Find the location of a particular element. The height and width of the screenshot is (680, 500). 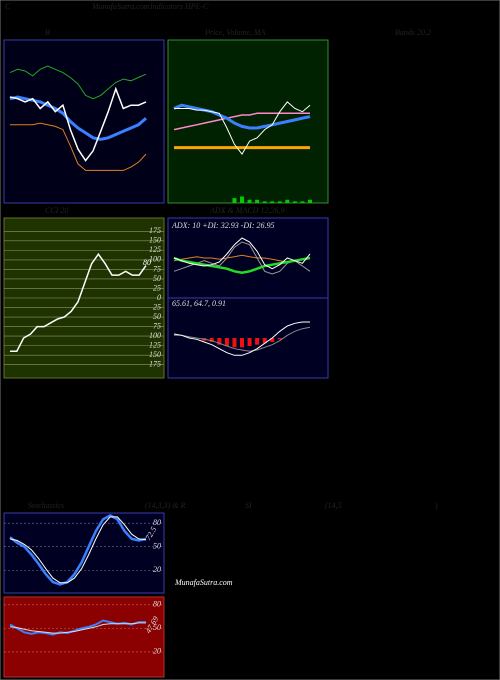

header-text: (14,5 is located at coordinates (333, 505).